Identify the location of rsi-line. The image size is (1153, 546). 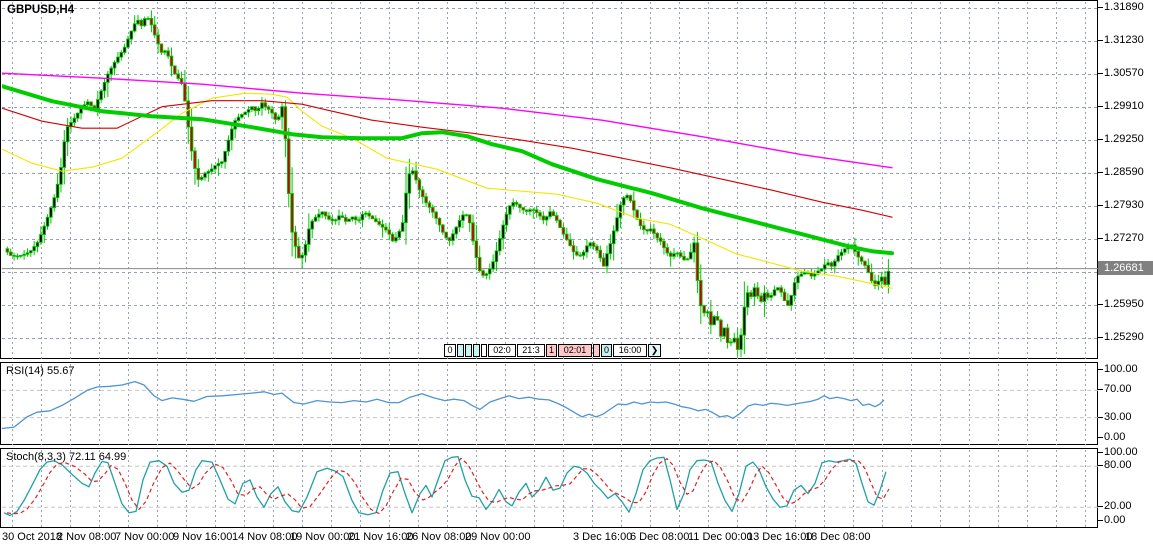
(443, 405).